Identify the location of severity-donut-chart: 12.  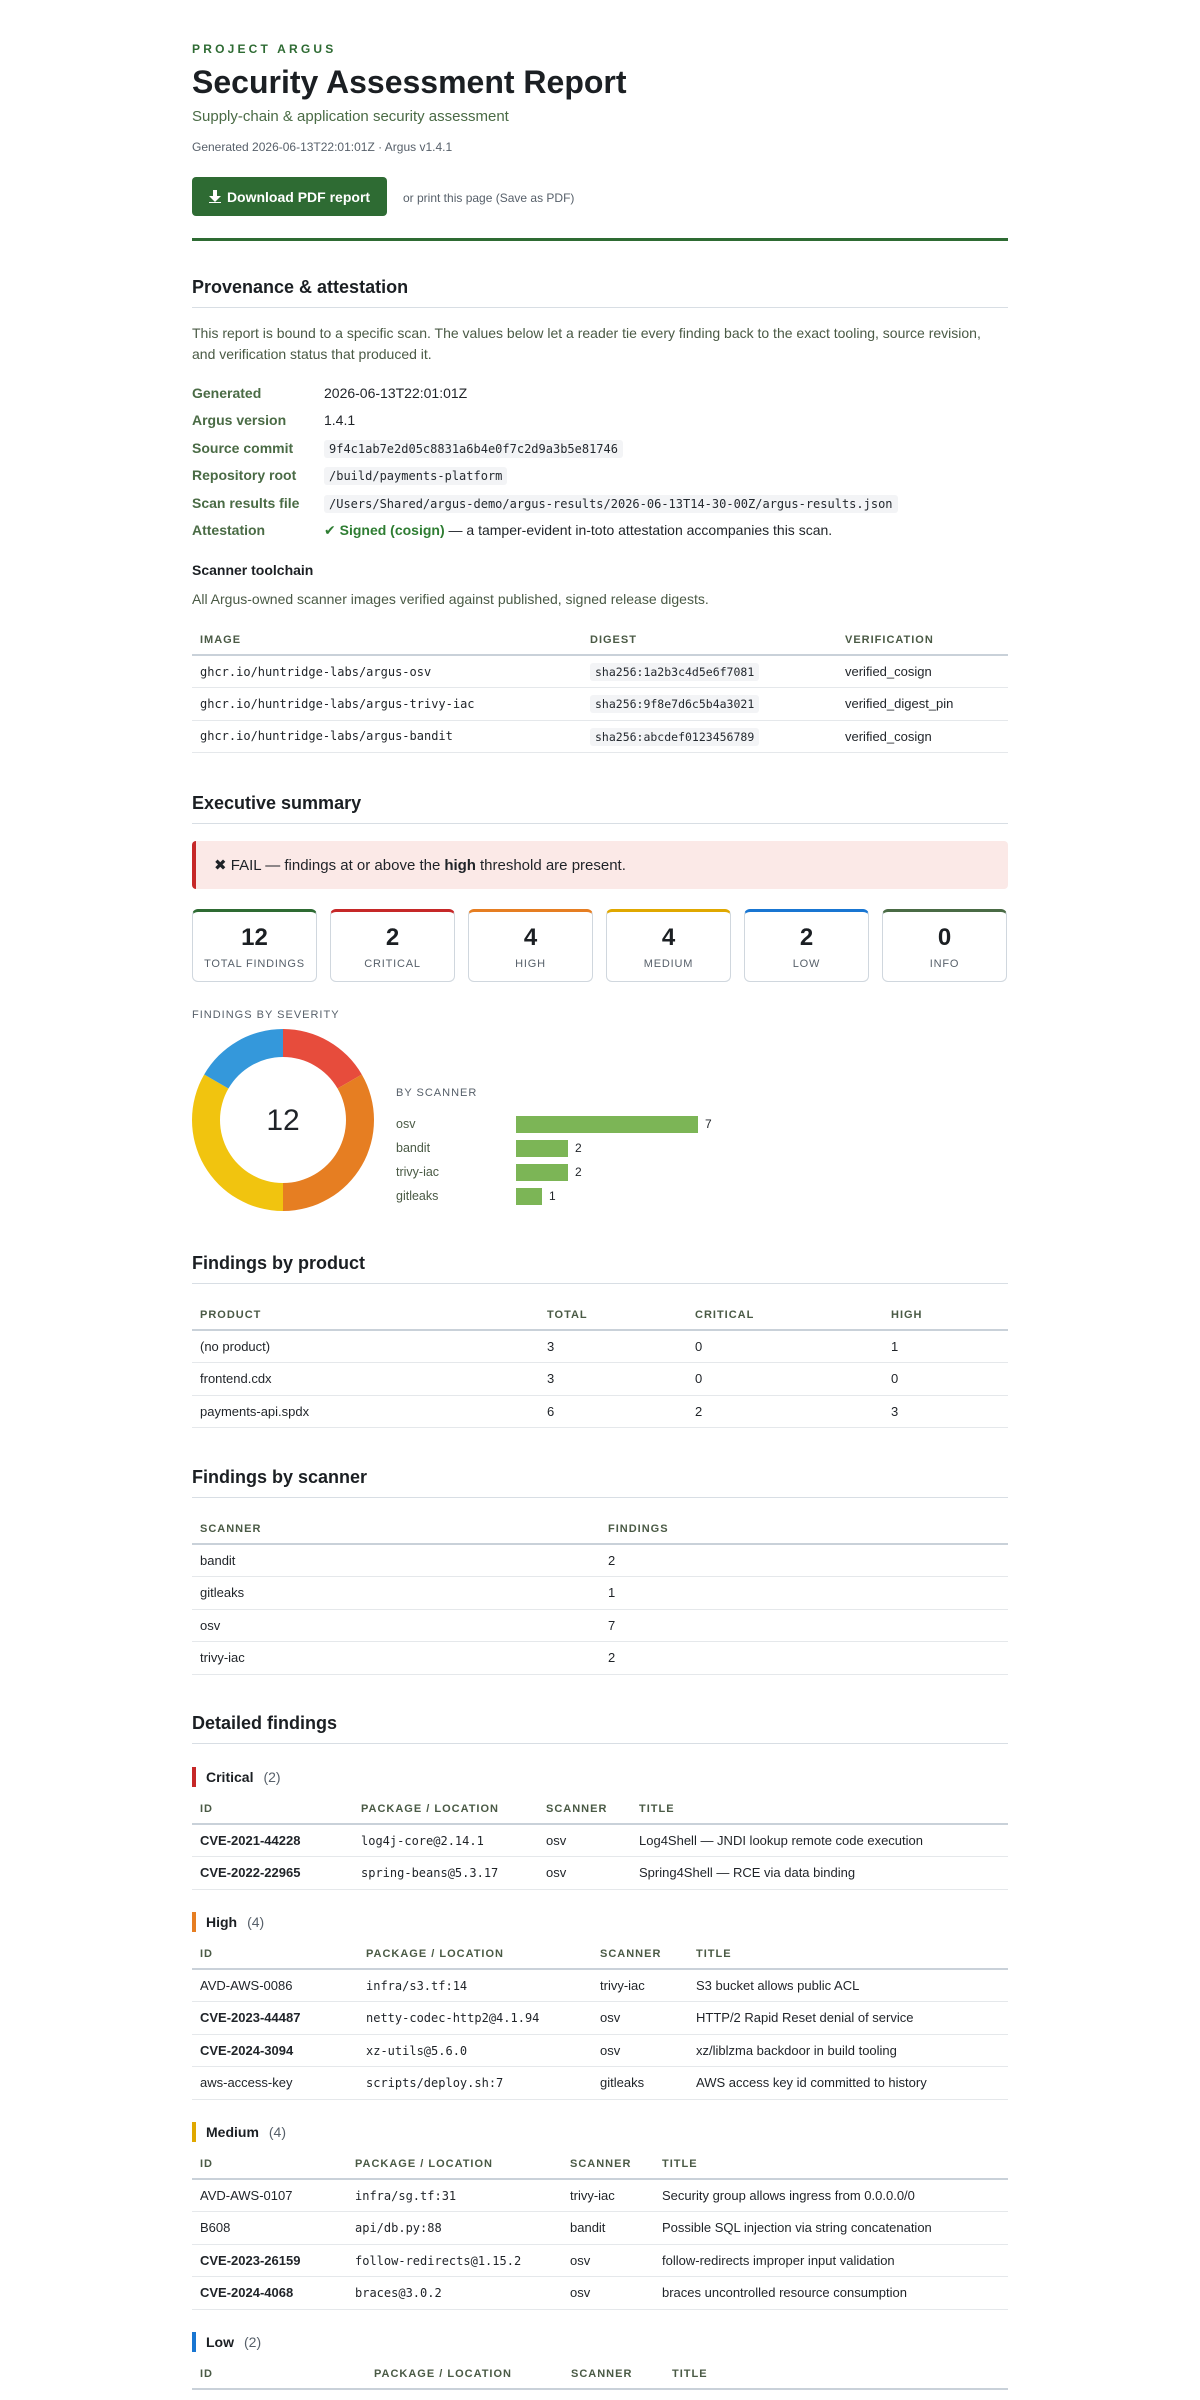
(283, 1120).